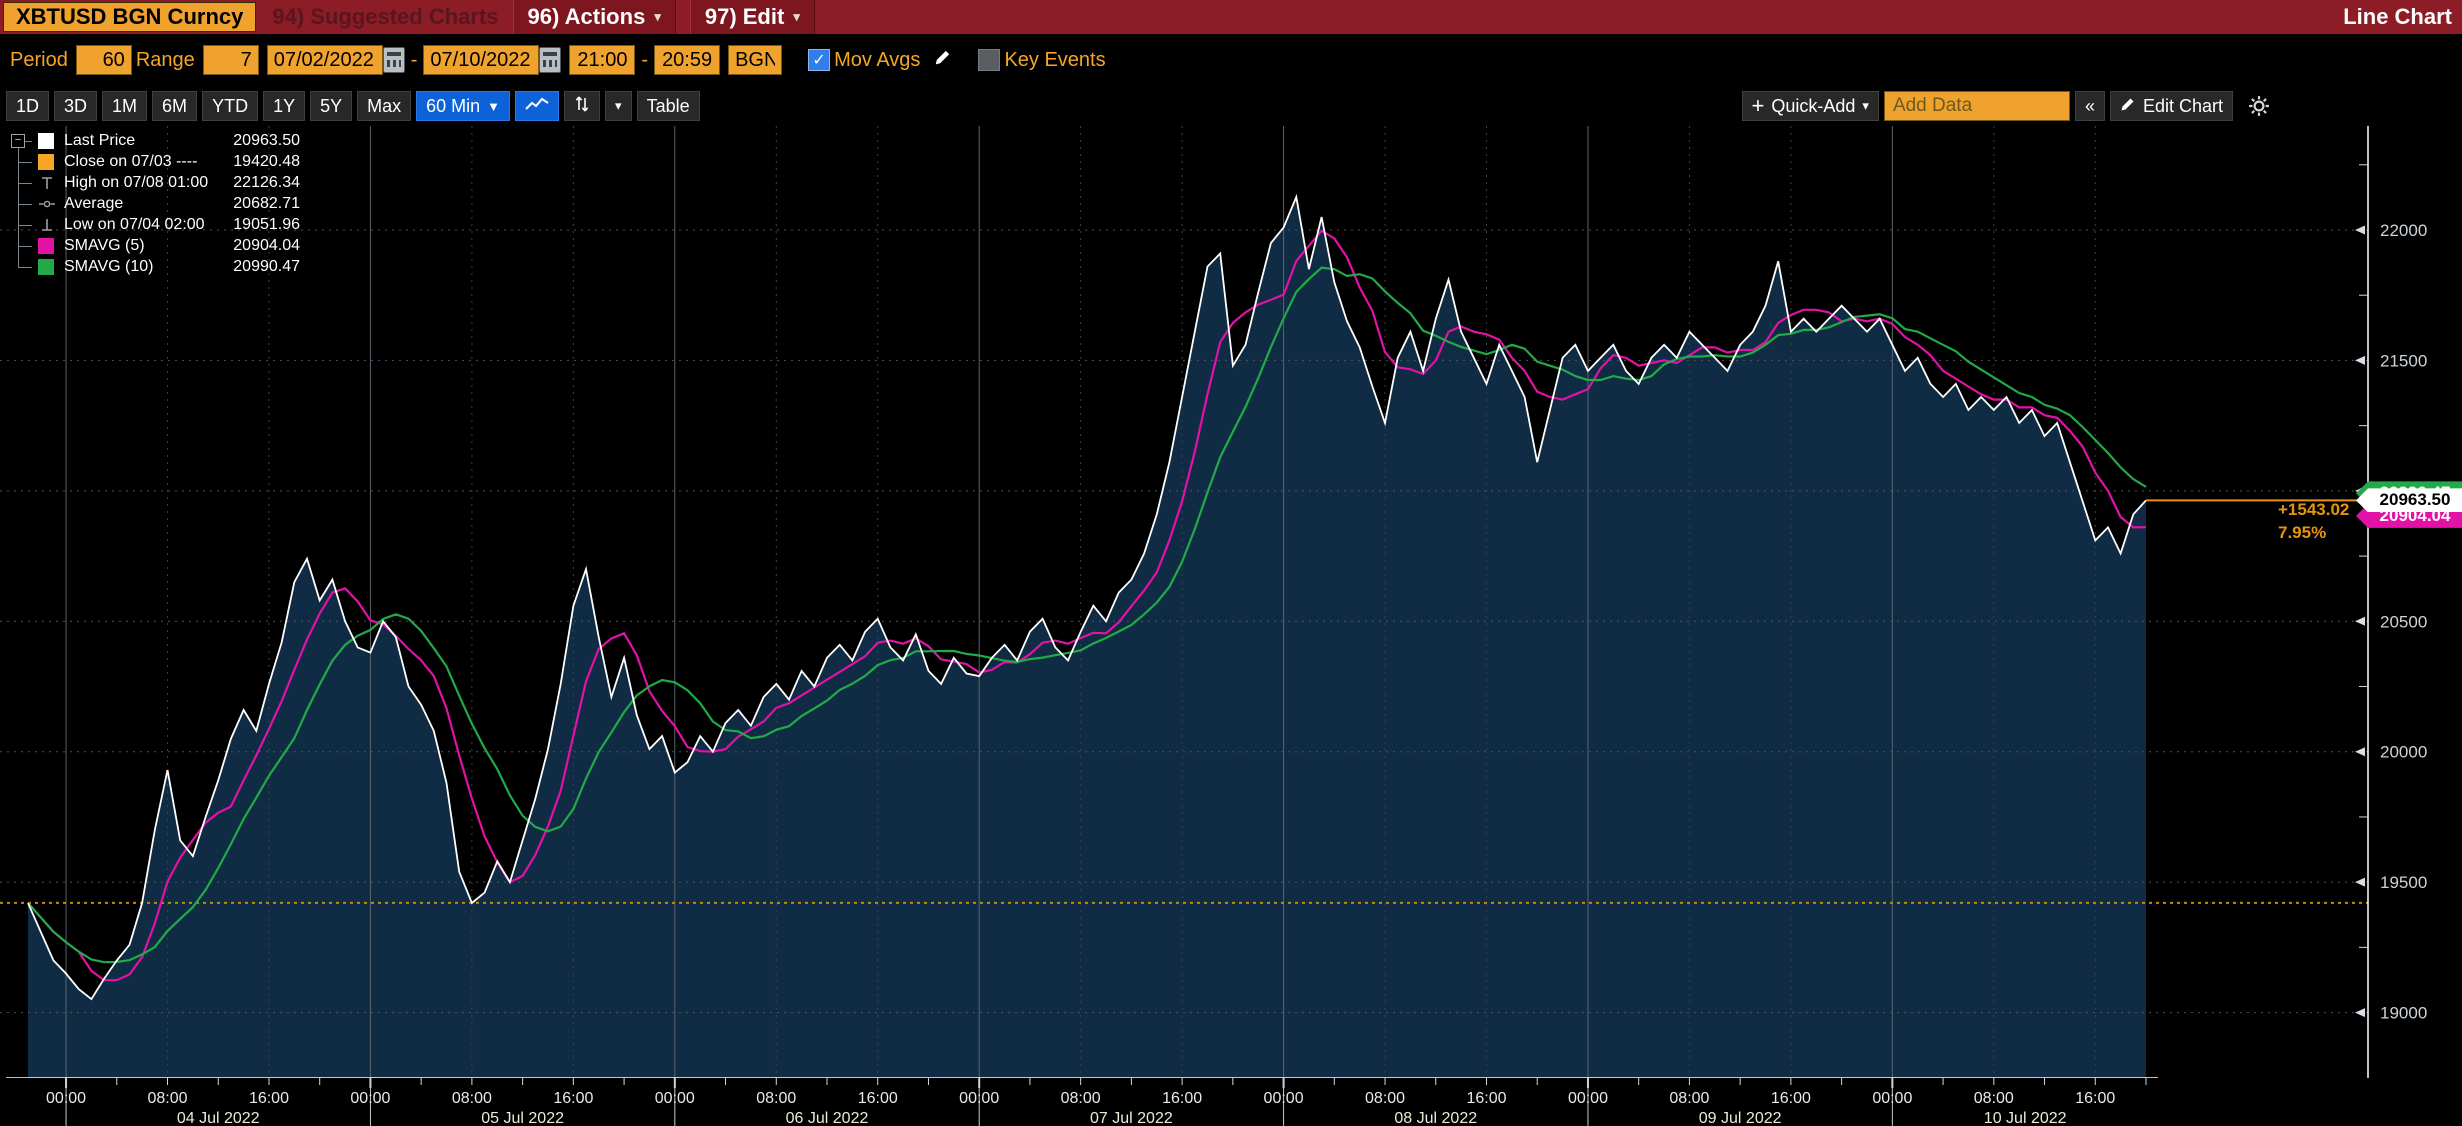 The height and width of the screenshot is (1126, 2462). What do you see at coordinates (2403, 882) in the screenshot?
I see `svg-text: 19500` at bounding box center [2403, 882].